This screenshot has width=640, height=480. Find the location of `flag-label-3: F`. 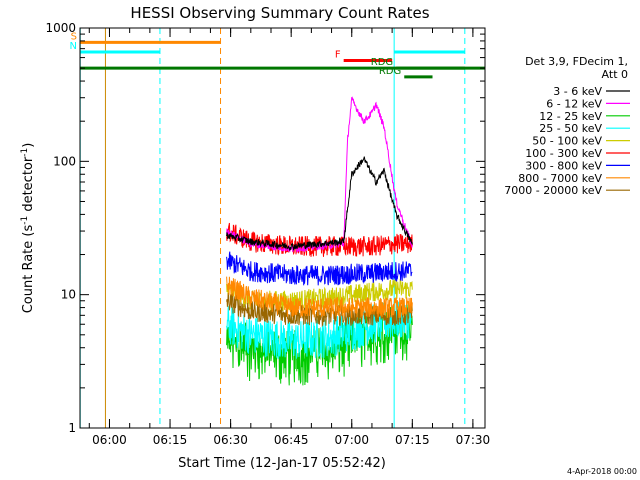

flag-label-3: F is located at coordinates (338, 55).